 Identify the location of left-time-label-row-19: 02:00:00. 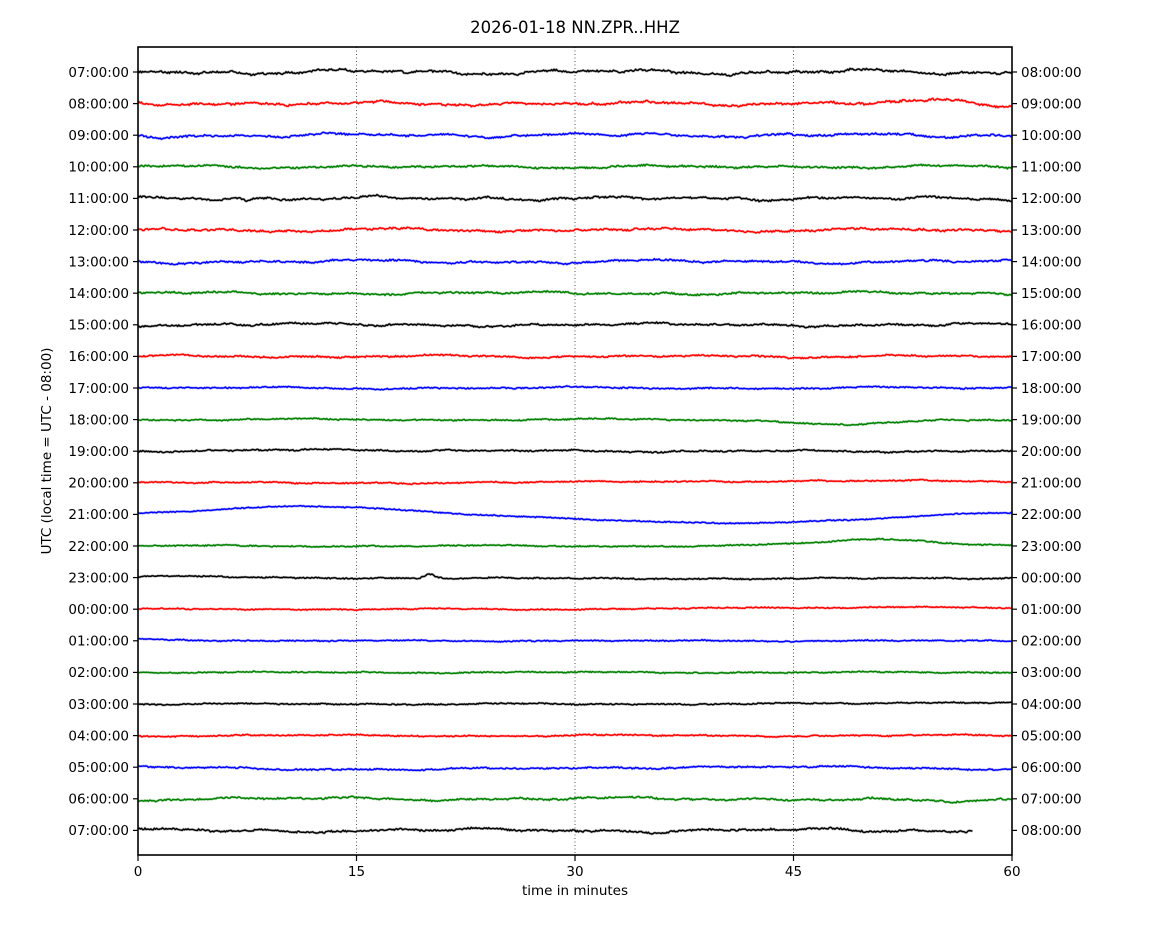
(98, 673).